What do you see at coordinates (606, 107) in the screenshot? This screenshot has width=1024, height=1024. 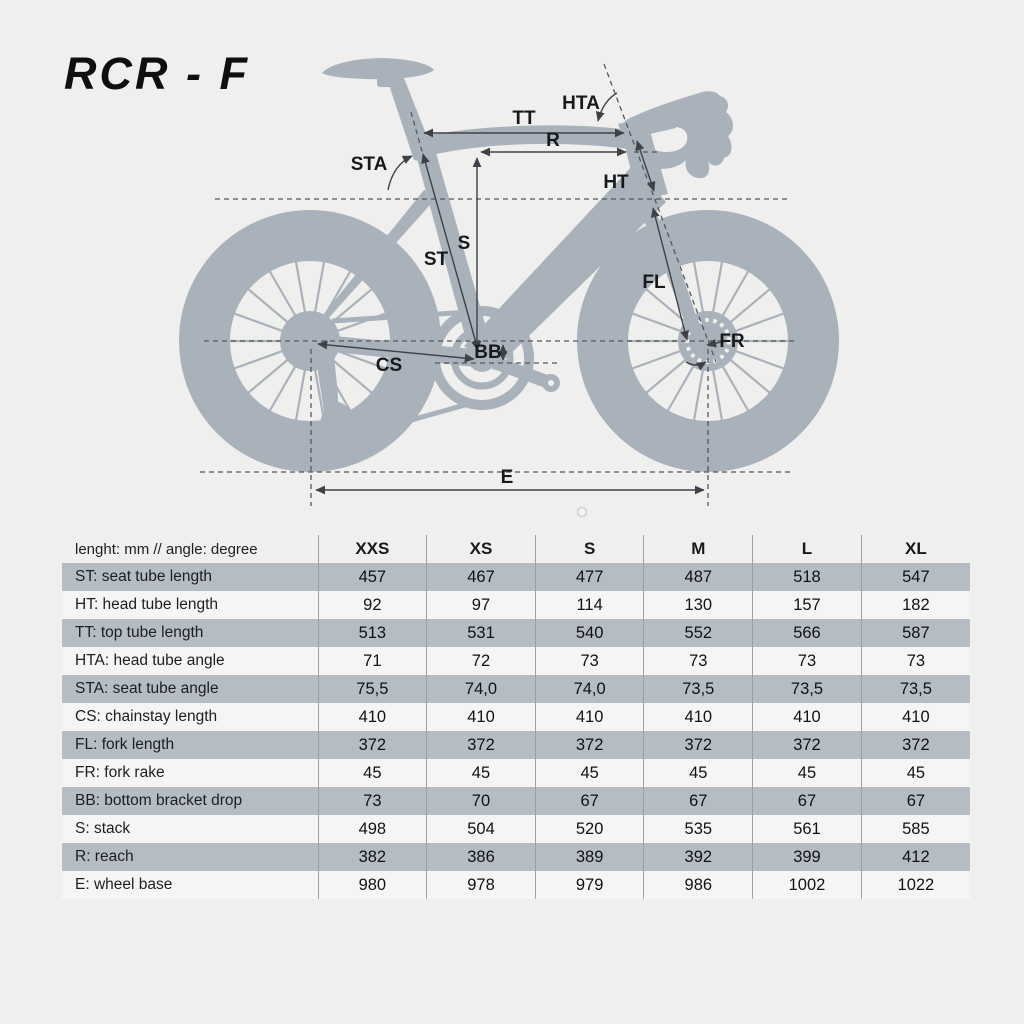 I see `dim-head-angle-arc` at bounding box center [606, 107].